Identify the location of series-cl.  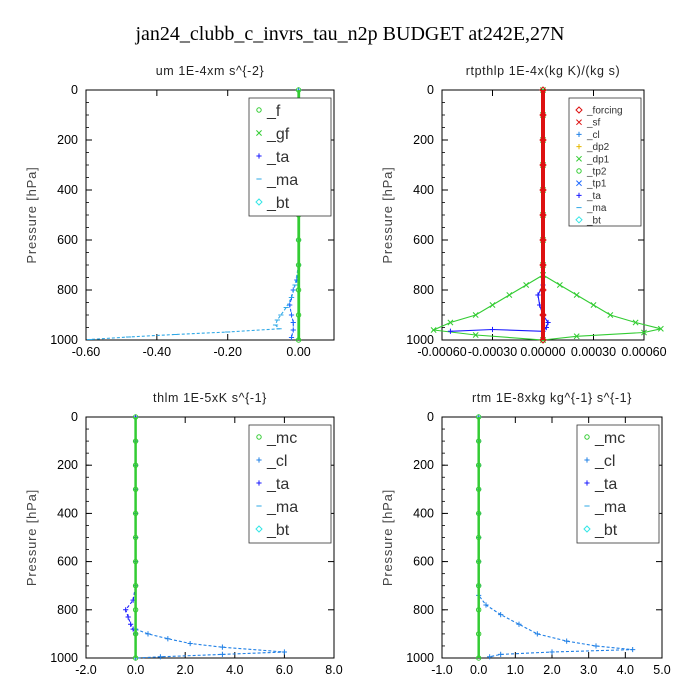
(210, 643).